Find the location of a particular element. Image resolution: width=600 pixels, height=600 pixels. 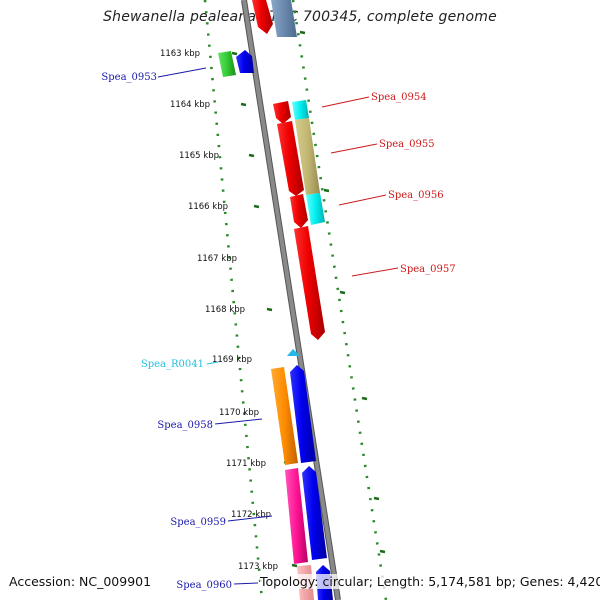

tick-label-1163: 1163 kbp is located at coordinates (180, 54).